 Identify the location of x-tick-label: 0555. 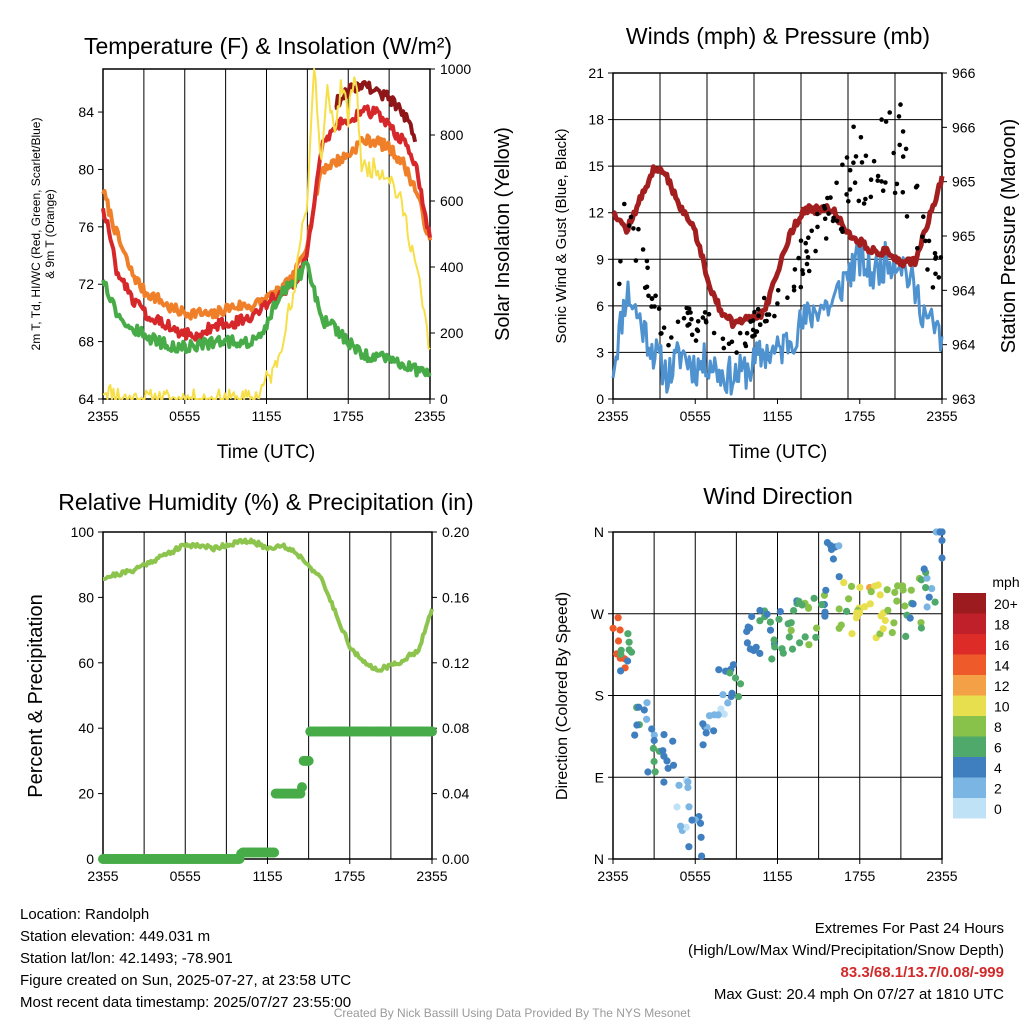
(695, 876).